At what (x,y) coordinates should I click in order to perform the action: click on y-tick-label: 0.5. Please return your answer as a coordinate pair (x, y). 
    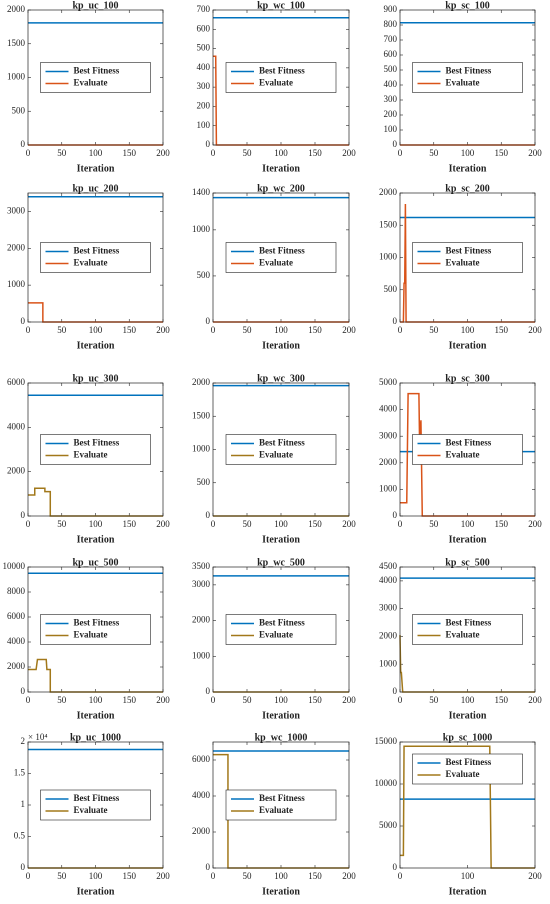
    Looking at the image, I should click on (20, 836).